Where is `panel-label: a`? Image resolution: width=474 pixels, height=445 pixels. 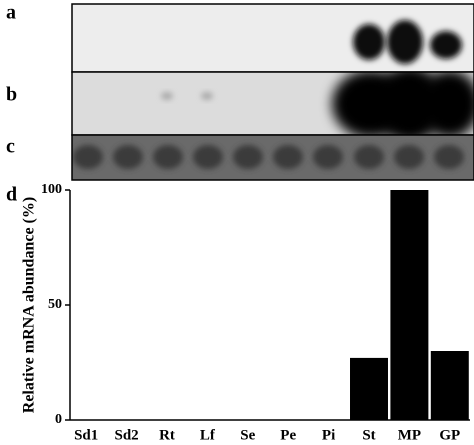 panel-label: a is located at coordinates (11, 13).